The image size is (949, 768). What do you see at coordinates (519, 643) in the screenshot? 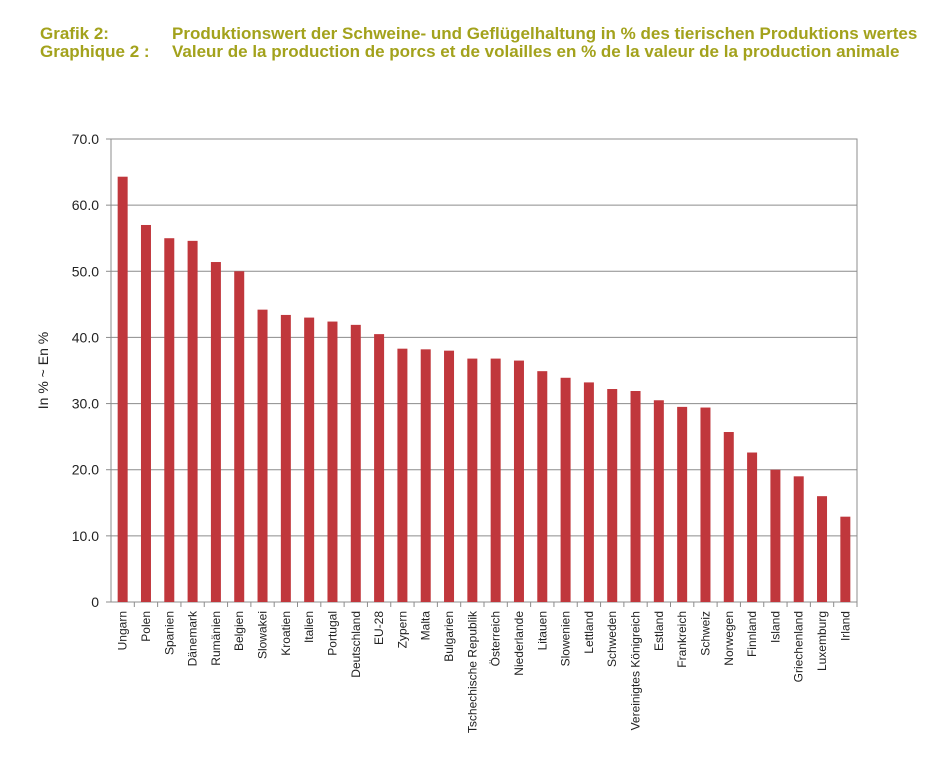
I see `x-tick-label: Niederlande` at bounding box center [519, 643].